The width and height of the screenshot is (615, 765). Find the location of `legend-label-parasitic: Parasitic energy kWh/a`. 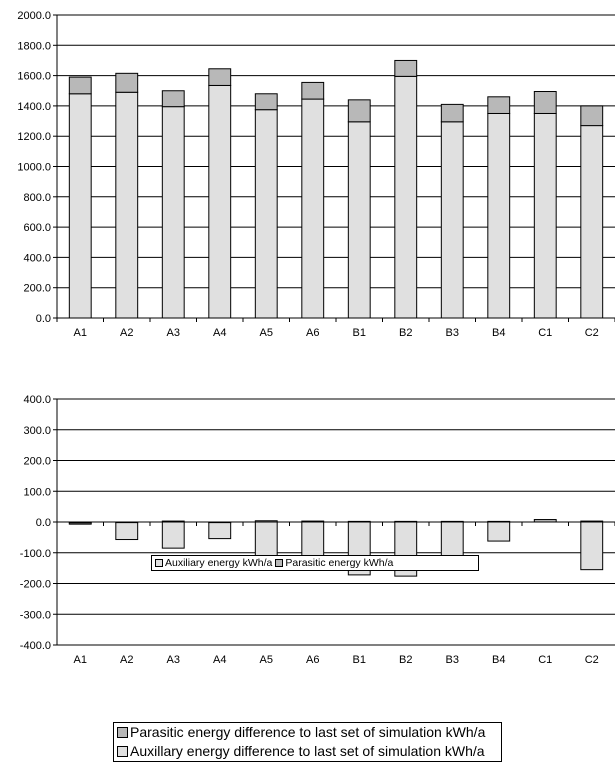

legend-label-parasitic: Parasitic energy kWh/a is located at coordinates (339, 563).